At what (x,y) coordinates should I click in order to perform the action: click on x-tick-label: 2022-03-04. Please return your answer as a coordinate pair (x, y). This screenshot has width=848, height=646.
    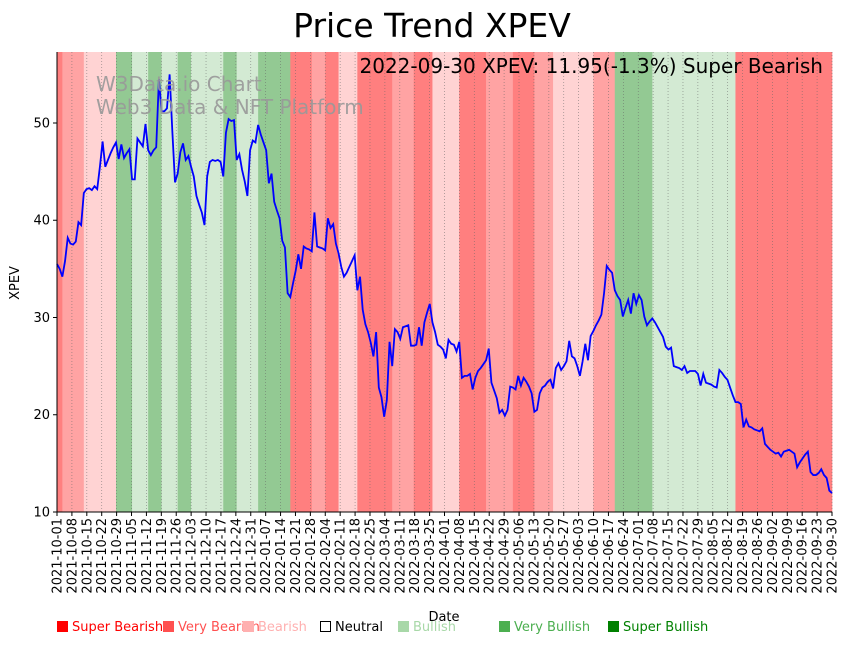
    Looking at the image, I should click on (385, 556).